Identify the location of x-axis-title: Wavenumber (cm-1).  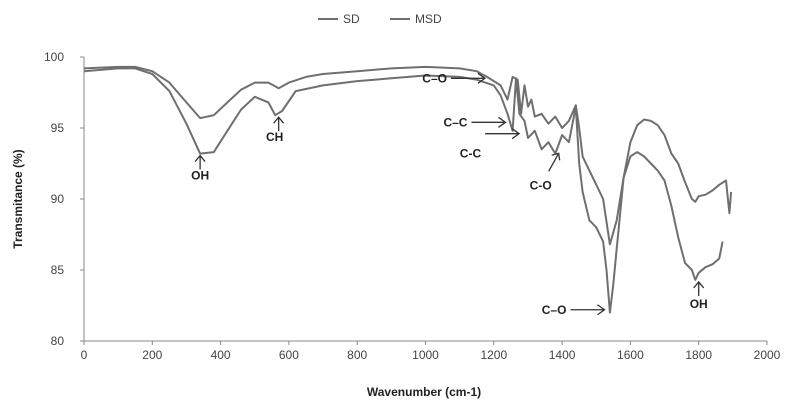
(424, 392).